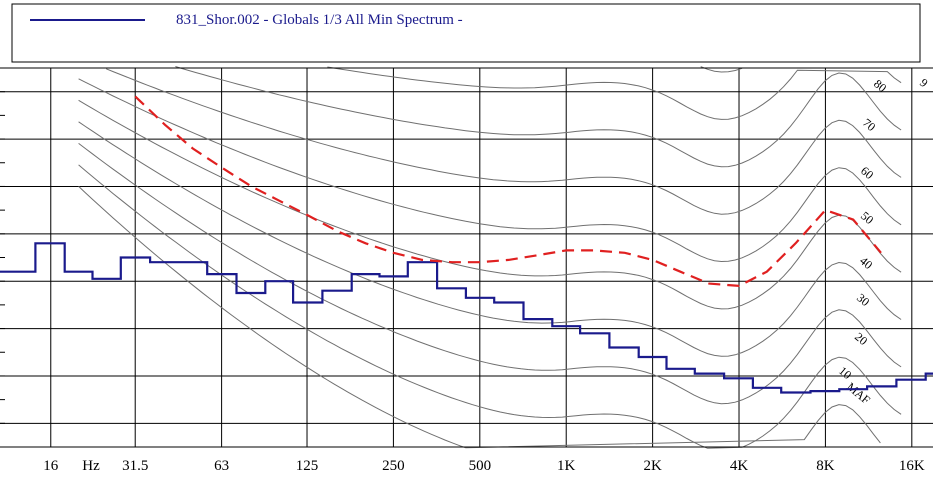 The image size is (933, 485). Describe the element at coordinates (825, 466) in the screenshot. I see `x-tick-label: 8K` at that location.